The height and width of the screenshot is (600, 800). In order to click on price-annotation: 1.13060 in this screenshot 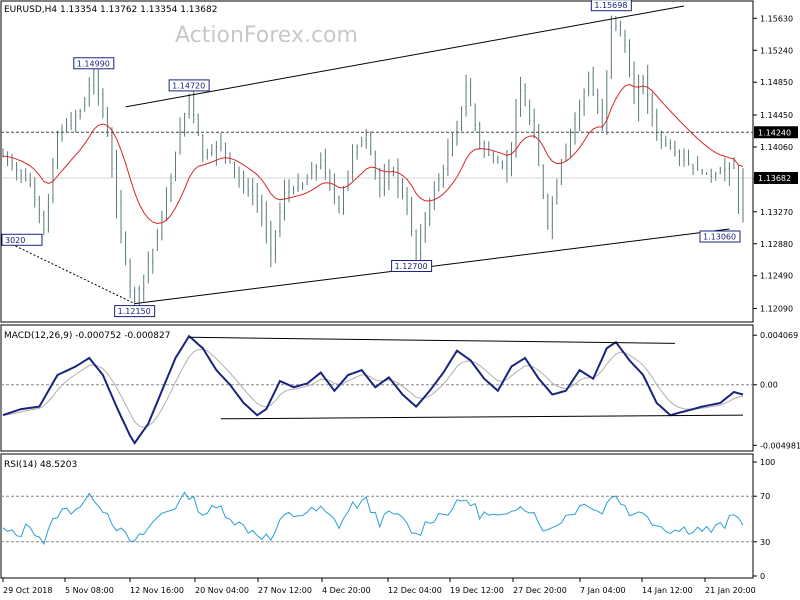, I will do `click(719, 236)`.